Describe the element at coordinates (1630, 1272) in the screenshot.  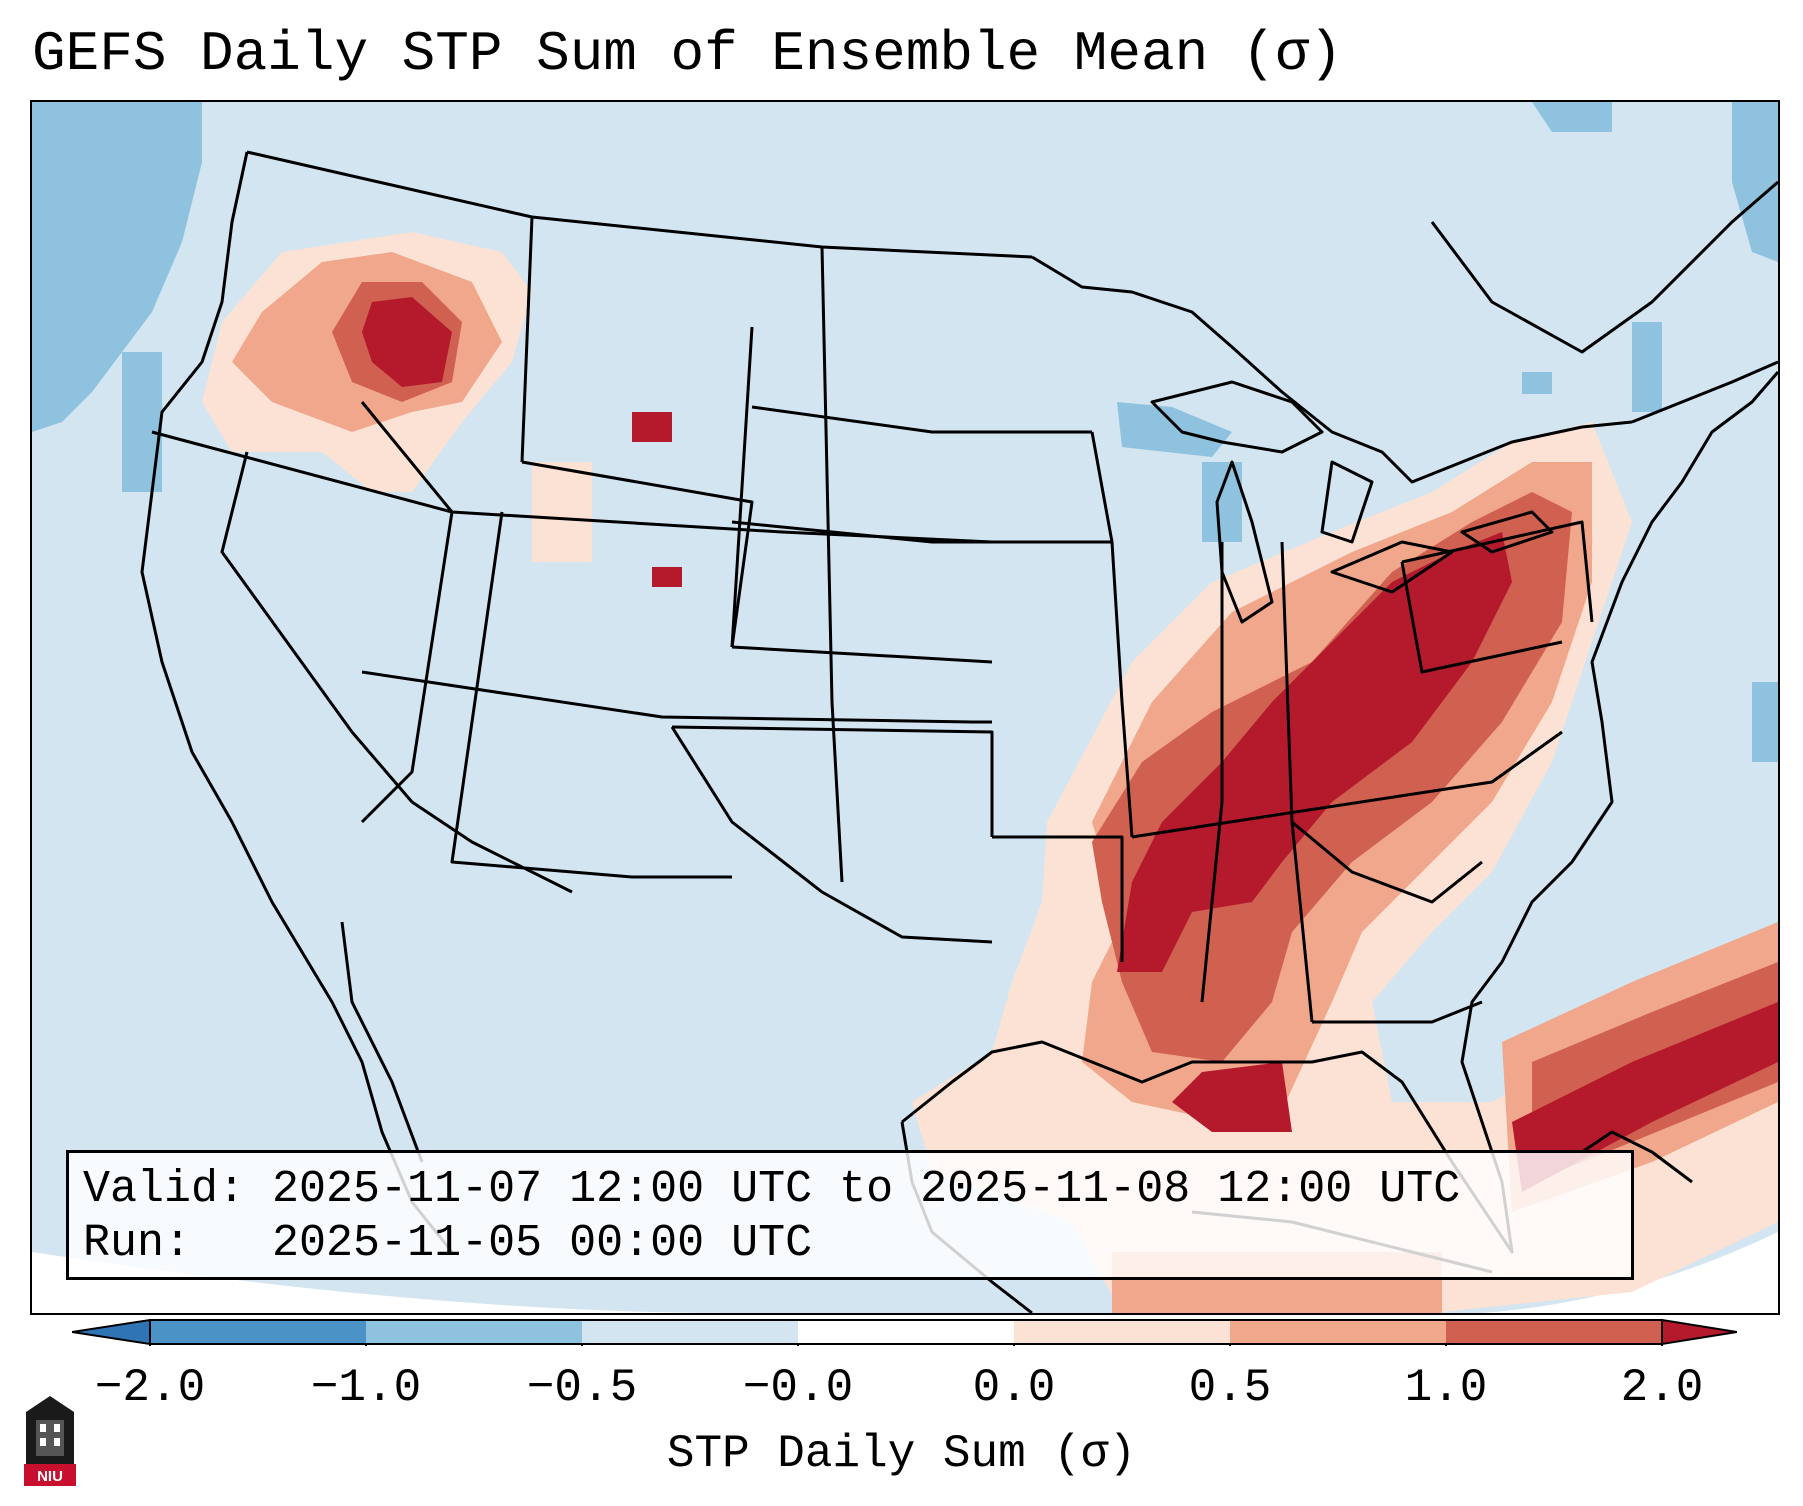
I see `projection-corner-right` at that location.